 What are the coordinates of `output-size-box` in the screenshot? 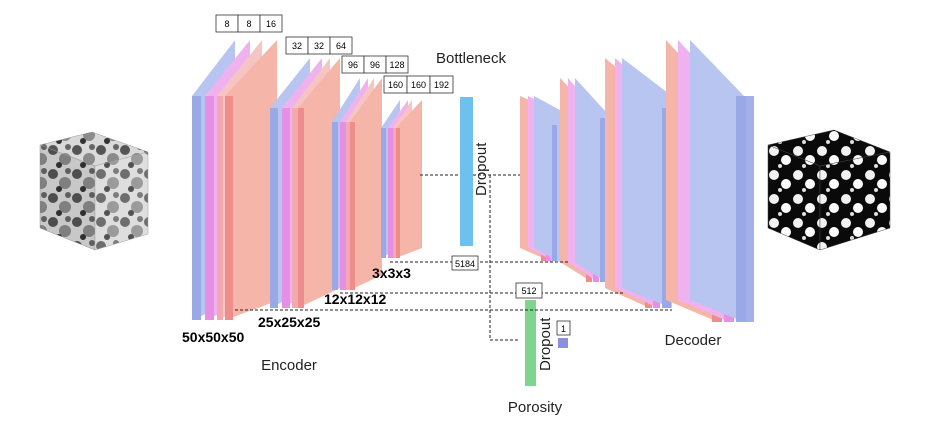 It's located at (563, 328).